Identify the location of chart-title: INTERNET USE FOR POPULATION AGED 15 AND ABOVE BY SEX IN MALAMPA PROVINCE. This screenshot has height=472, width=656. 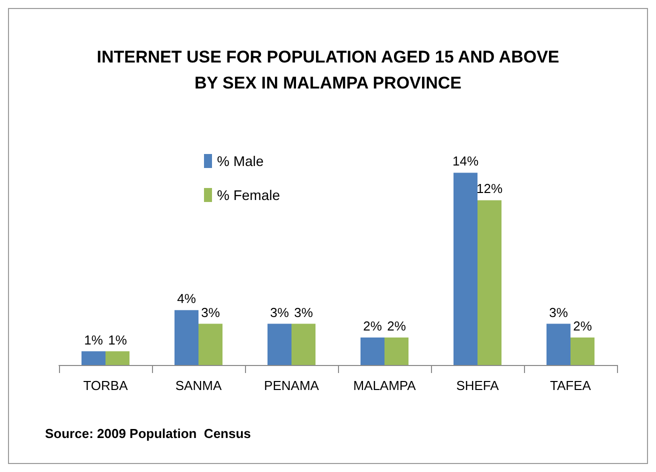
(328, 70).